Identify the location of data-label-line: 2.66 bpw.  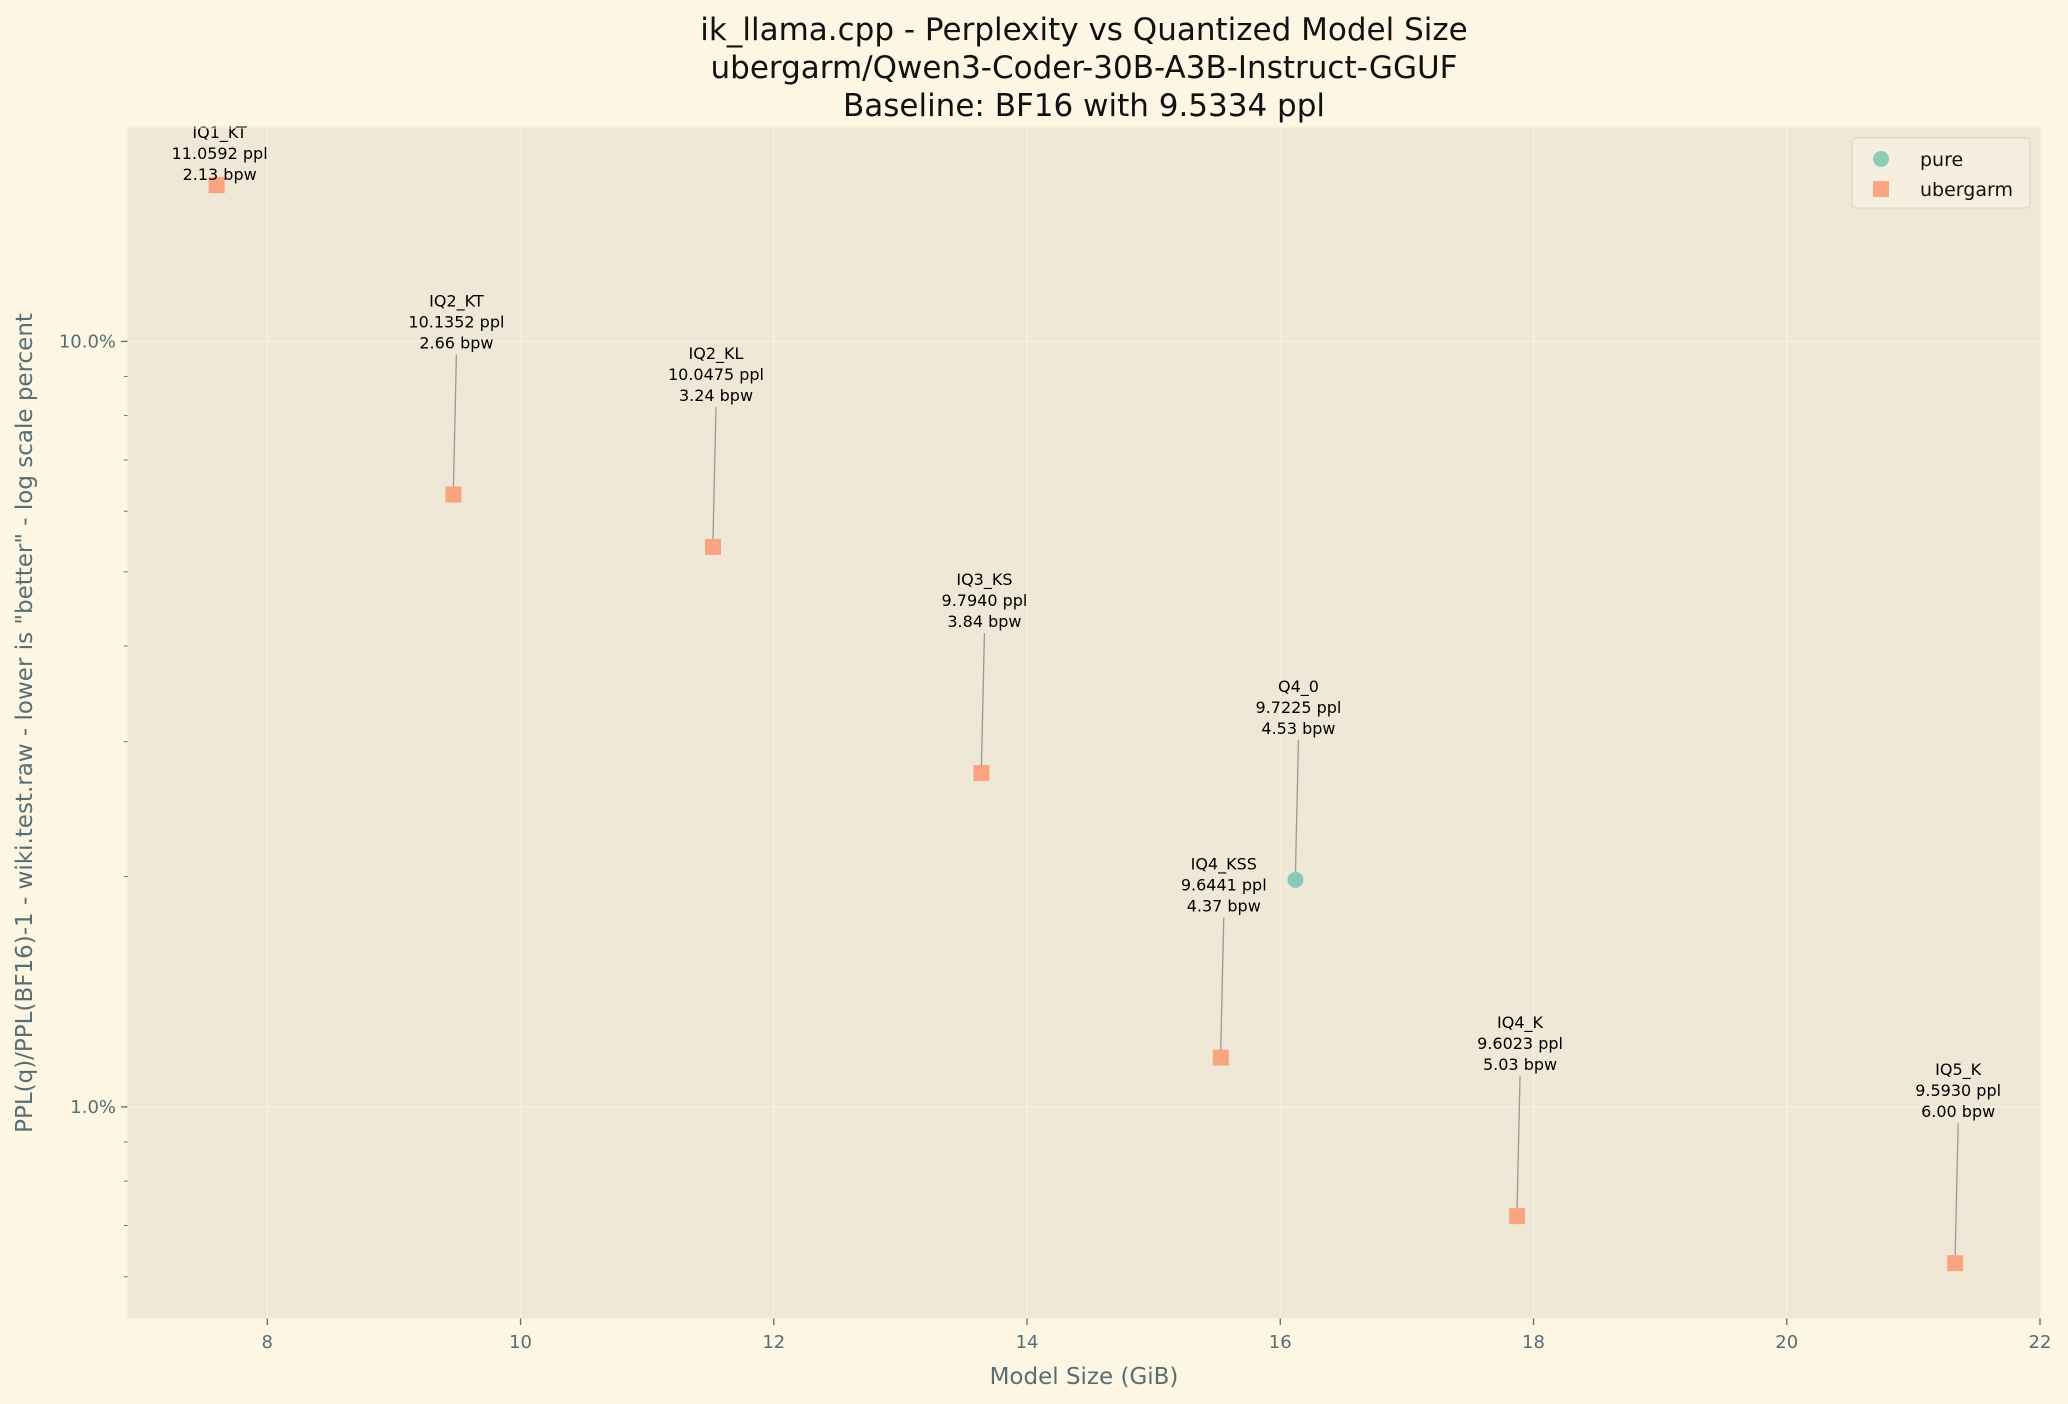
(456, 342).